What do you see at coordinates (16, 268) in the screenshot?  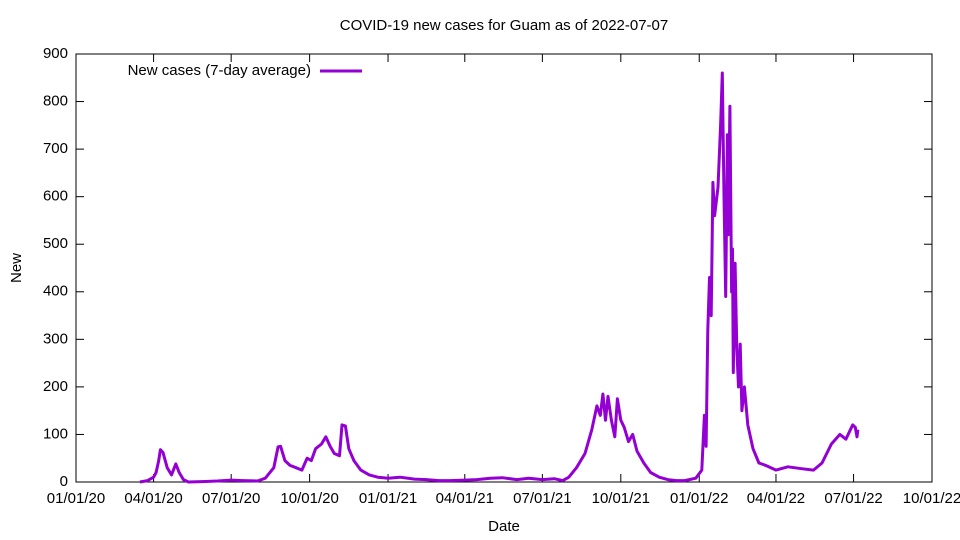 I see `y-axis-label: New` at bounding box center [16, 268].